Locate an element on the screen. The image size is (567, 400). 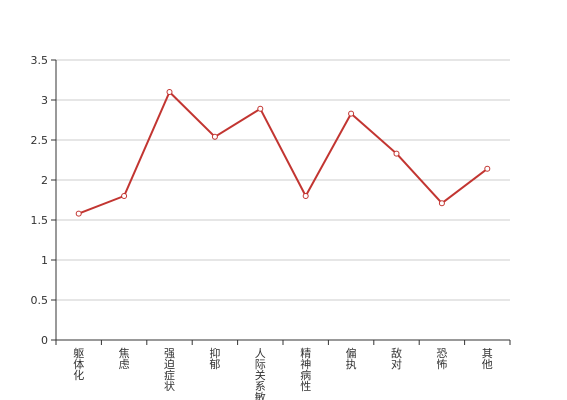
y-tick-label: 0 is located at coordinates (44, 340).